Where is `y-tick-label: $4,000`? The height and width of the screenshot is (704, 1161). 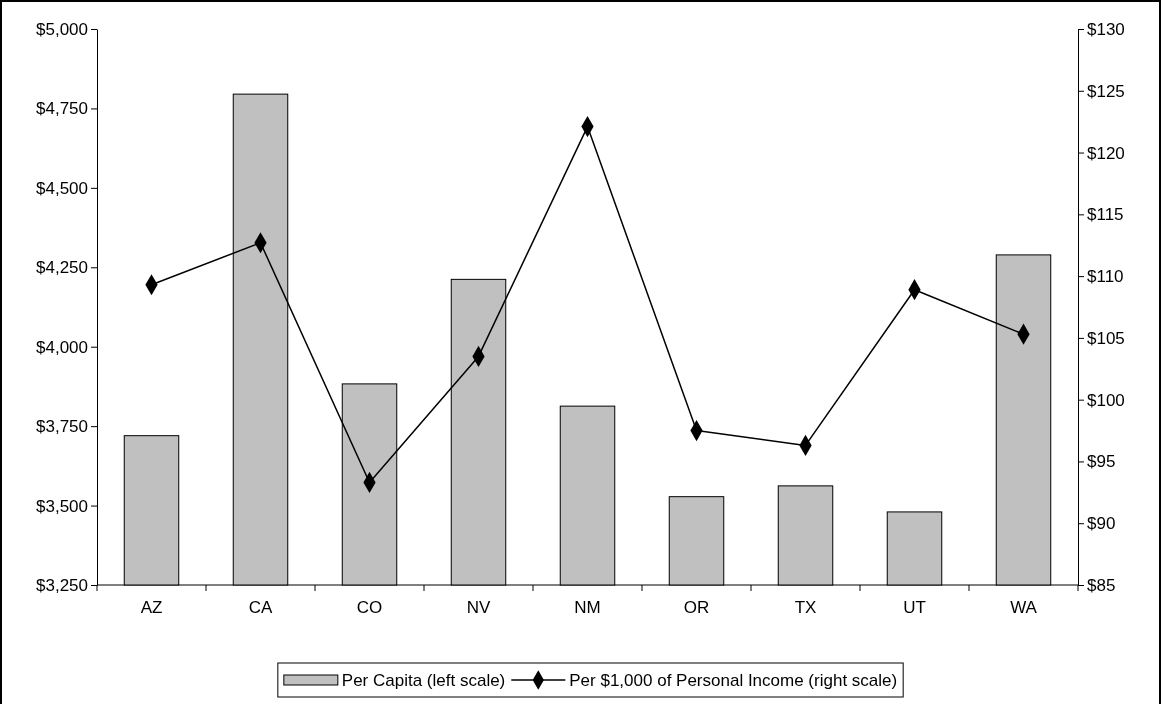 y-tick-label: $4,000 is located at coordinates (62, 347).